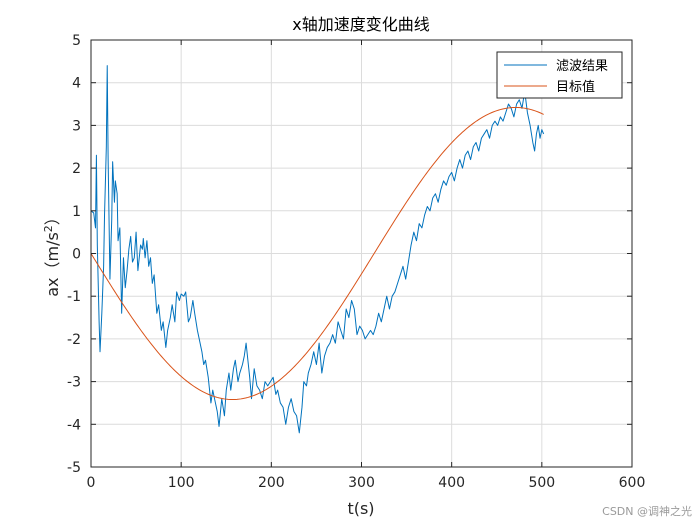 Image resolution: width=700 pixels, height=525 pixels. What do you see at coordinates (76, 126) in the screenshot?
I see `y-tick-label: 3` at bounding box center [76, 126].